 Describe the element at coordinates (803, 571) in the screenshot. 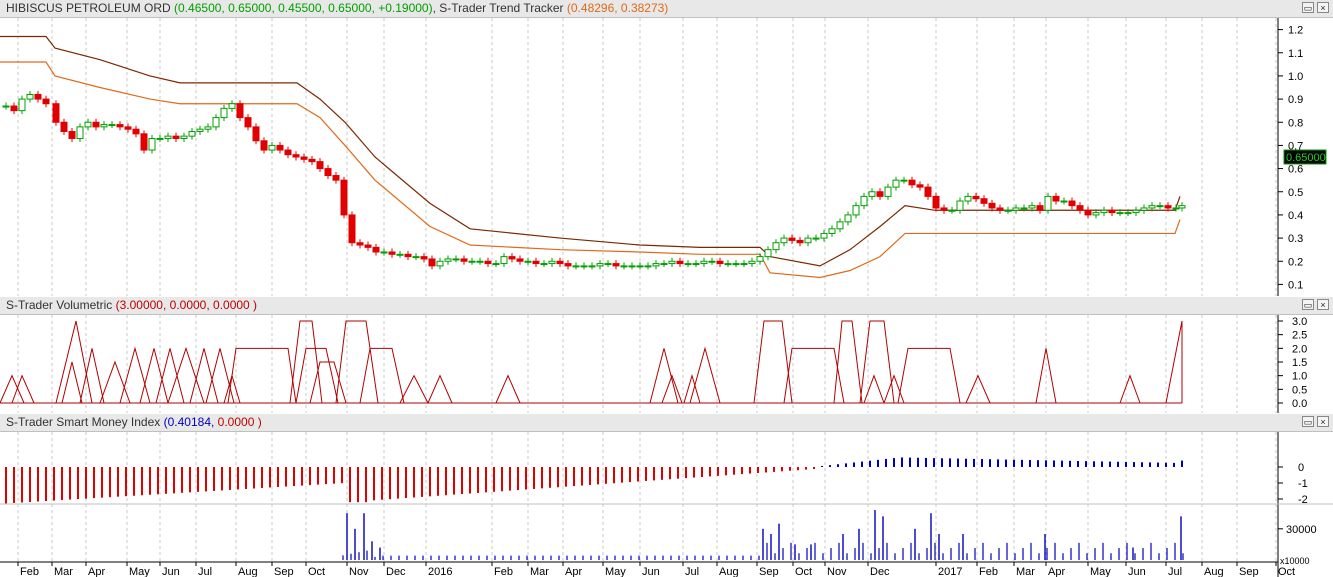

I see `x-tick-label: Oct` at that location.